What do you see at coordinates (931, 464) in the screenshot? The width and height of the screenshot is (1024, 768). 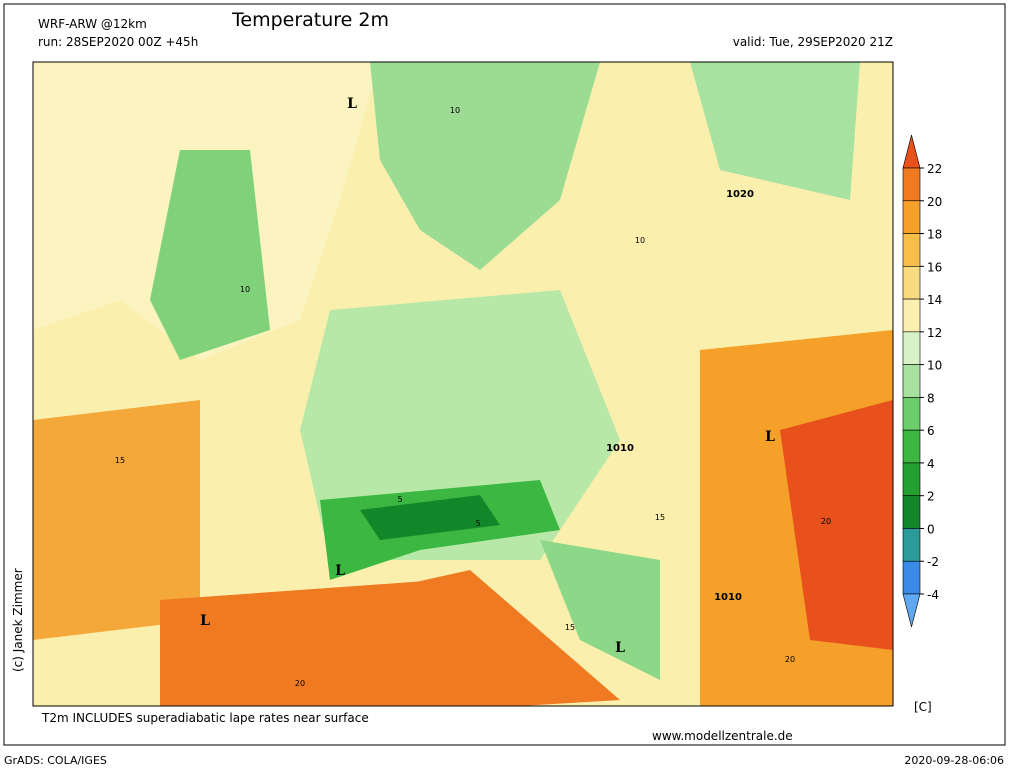 I see `tick-label: 4` at bounding box center [931, 464].